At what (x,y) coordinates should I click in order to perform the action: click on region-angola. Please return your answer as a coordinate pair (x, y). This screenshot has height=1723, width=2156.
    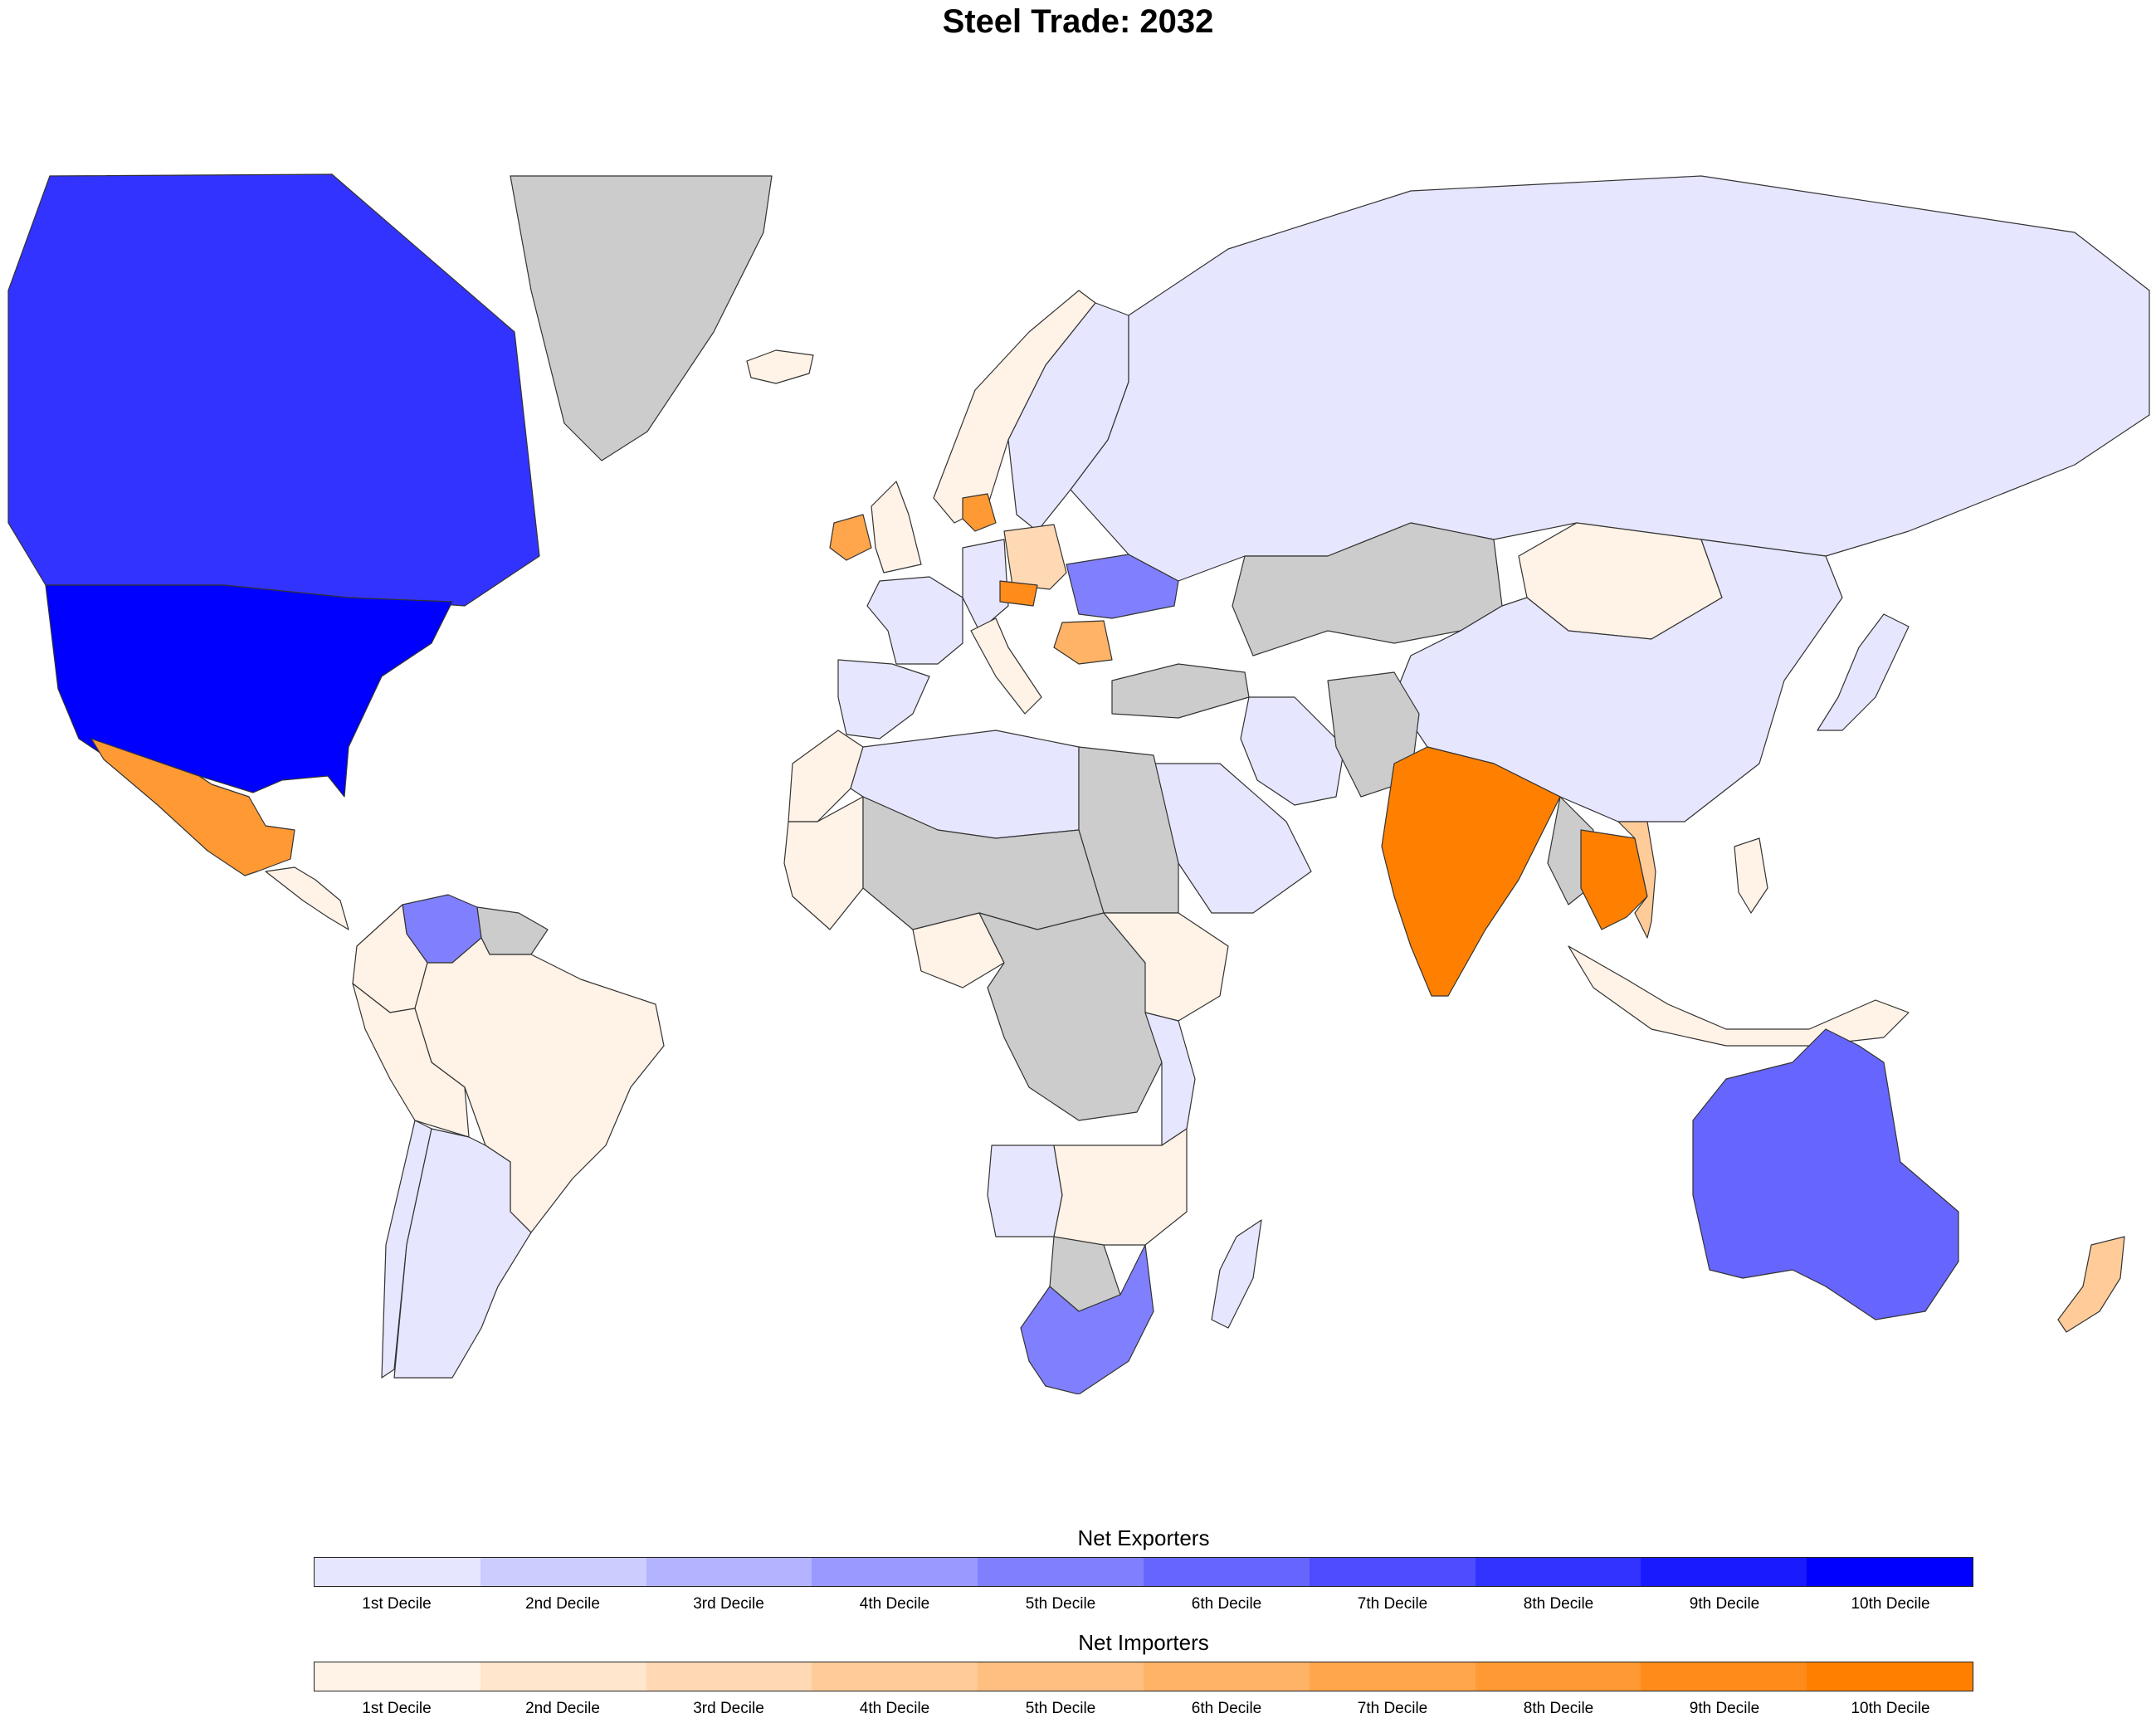
    Looking at the image, I should click on (1025, 1191).